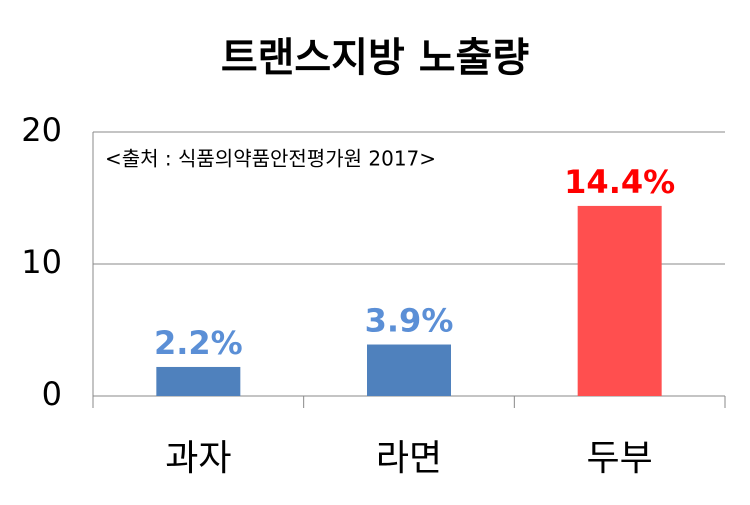 The width and height of the screenshot is (750, 505). What do you see at coordinates (41, 130) in the screenshot?
I see `y-tick-label: 20` at bounding box center [41, 130].